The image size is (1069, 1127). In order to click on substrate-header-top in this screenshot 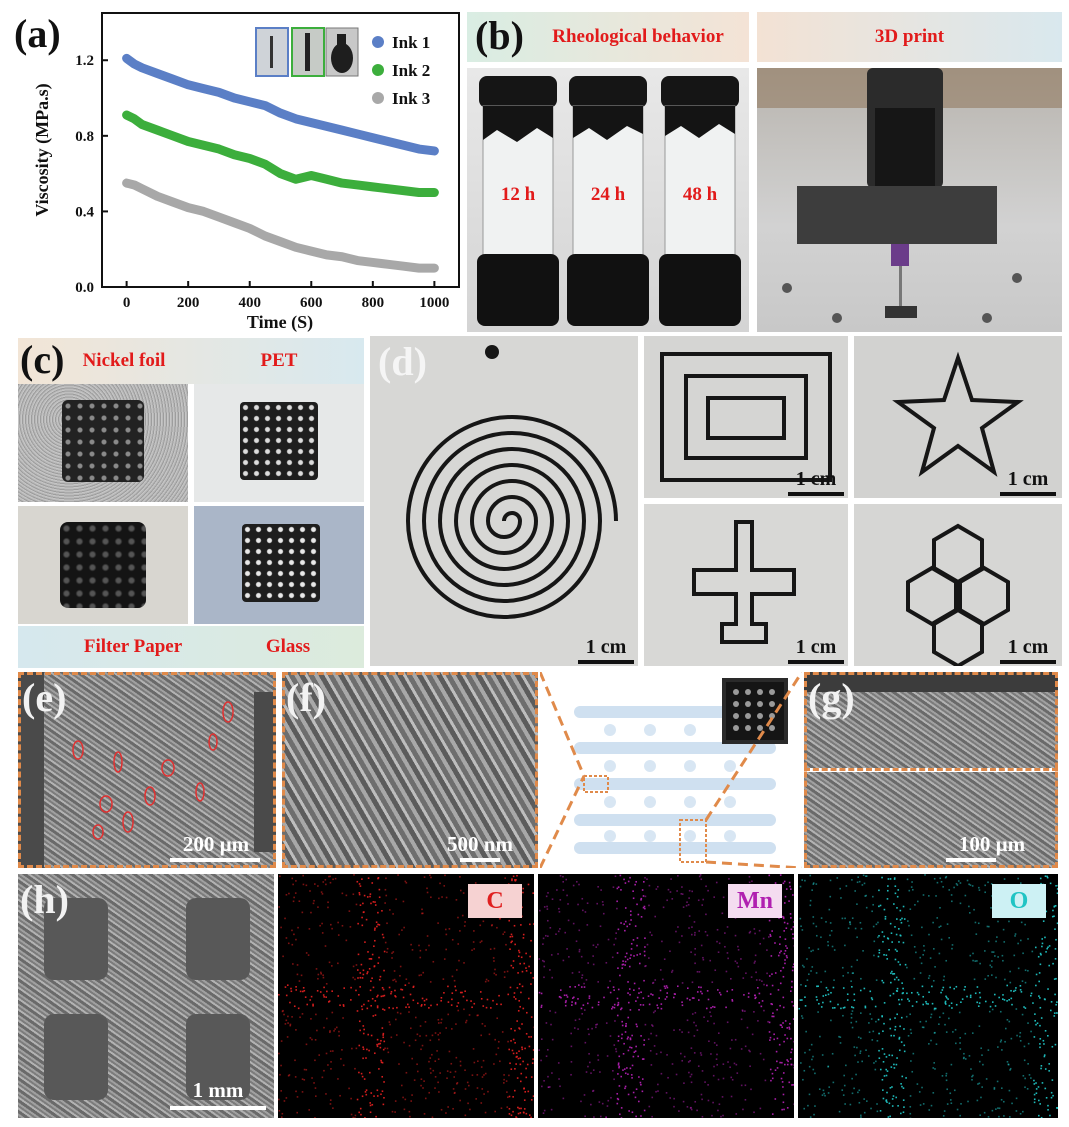, I will do `click(191, 361)`.